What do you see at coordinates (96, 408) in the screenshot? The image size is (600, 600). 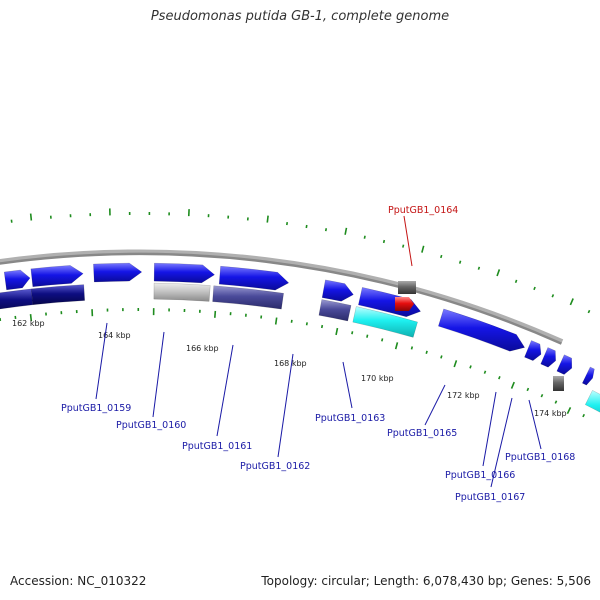 I see `gene-label: PputGB1_0159` at bounding box center [96, 408].